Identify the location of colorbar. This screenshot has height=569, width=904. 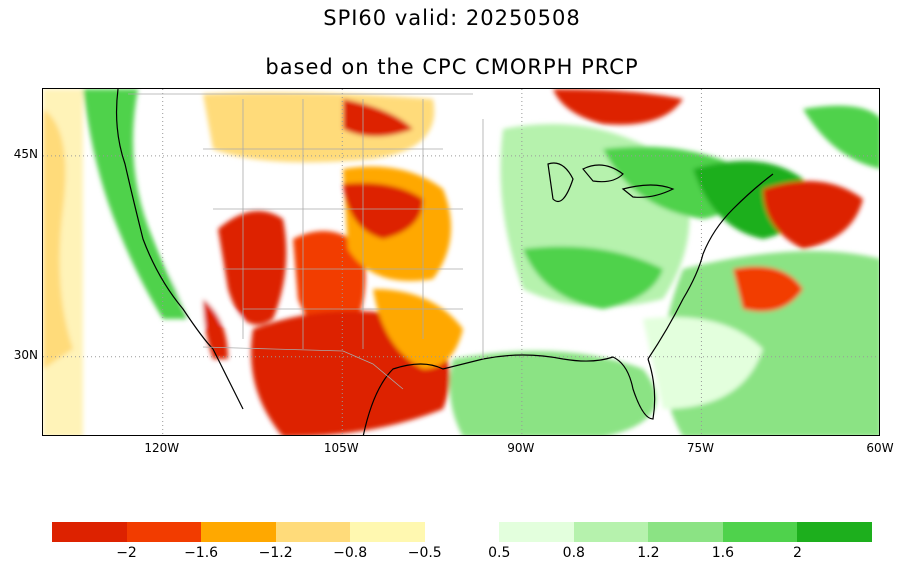
(462, 532).